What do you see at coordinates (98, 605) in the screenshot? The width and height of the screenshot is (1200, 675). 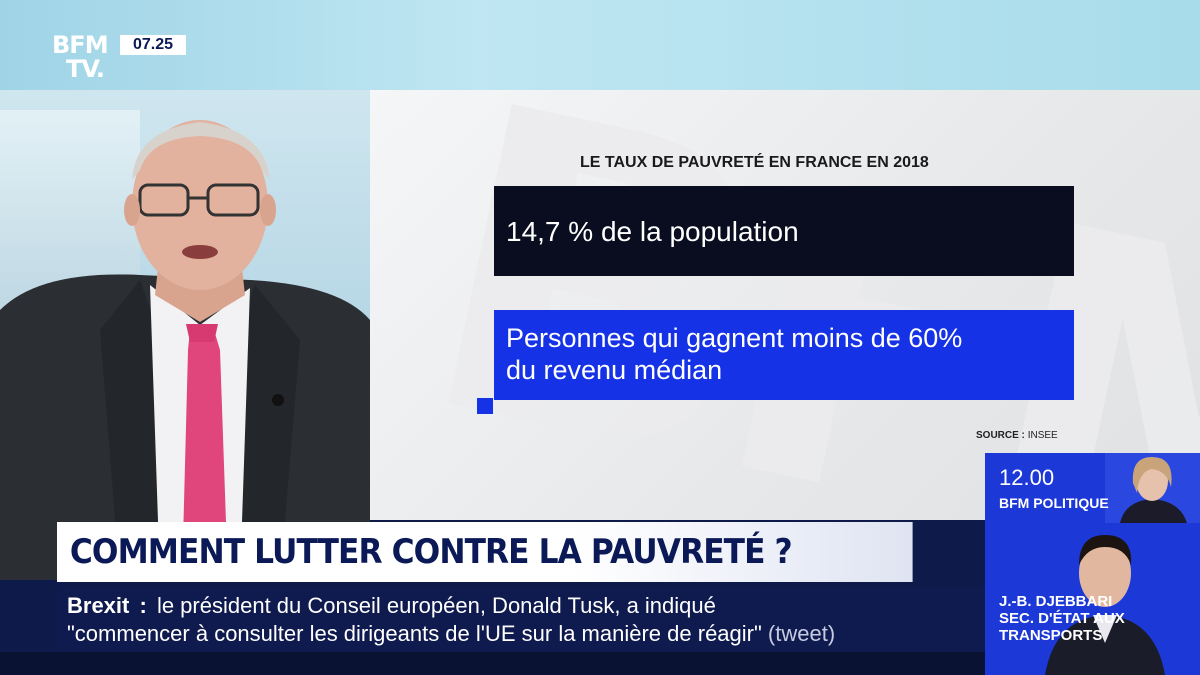 I see `ticker-label: Brexit` at bounding box center [98, 605].